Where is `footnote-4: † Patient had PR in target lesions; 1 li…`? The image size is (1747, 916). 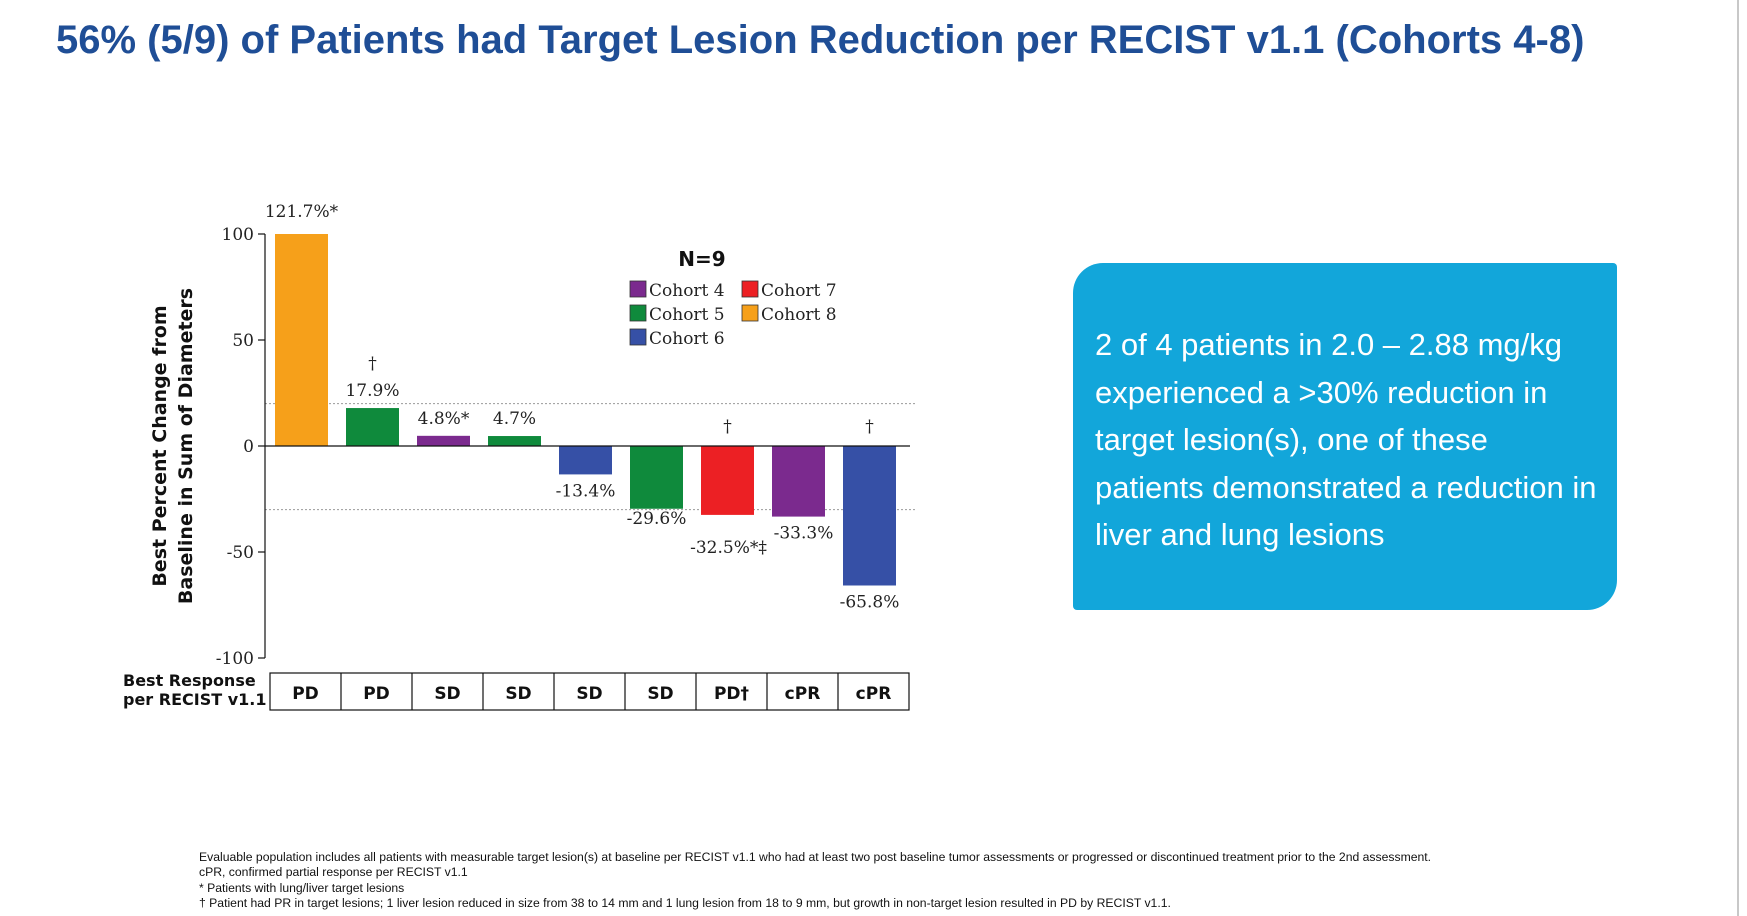
footnote-4: † Patient had PR in target lesions; 1 li… is located at coordinates (685, 902).